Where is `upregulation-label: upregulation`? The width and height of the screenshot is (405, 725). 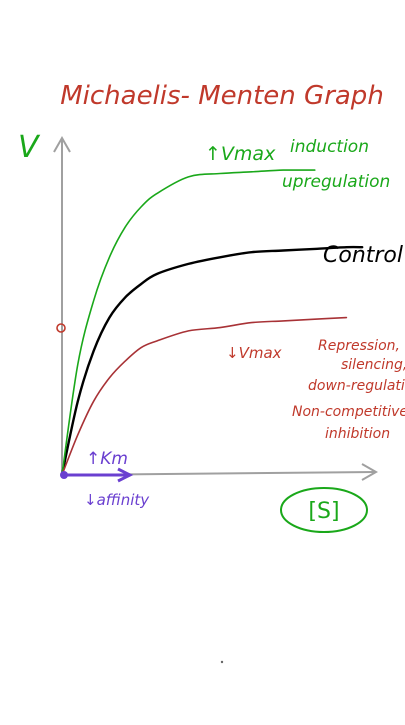
upregulation-label: upregulation is located at coordinates (336, 182).